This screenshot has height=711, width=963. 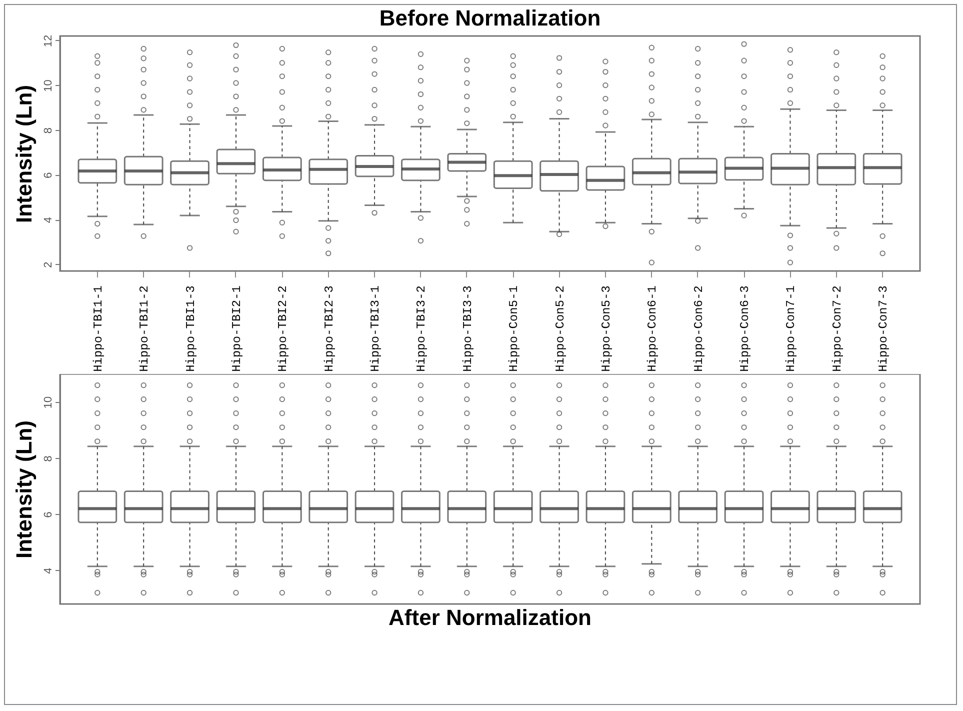 I want to click on x-tick-label: Hippo-Con5-3, so click(x=606, y=329).